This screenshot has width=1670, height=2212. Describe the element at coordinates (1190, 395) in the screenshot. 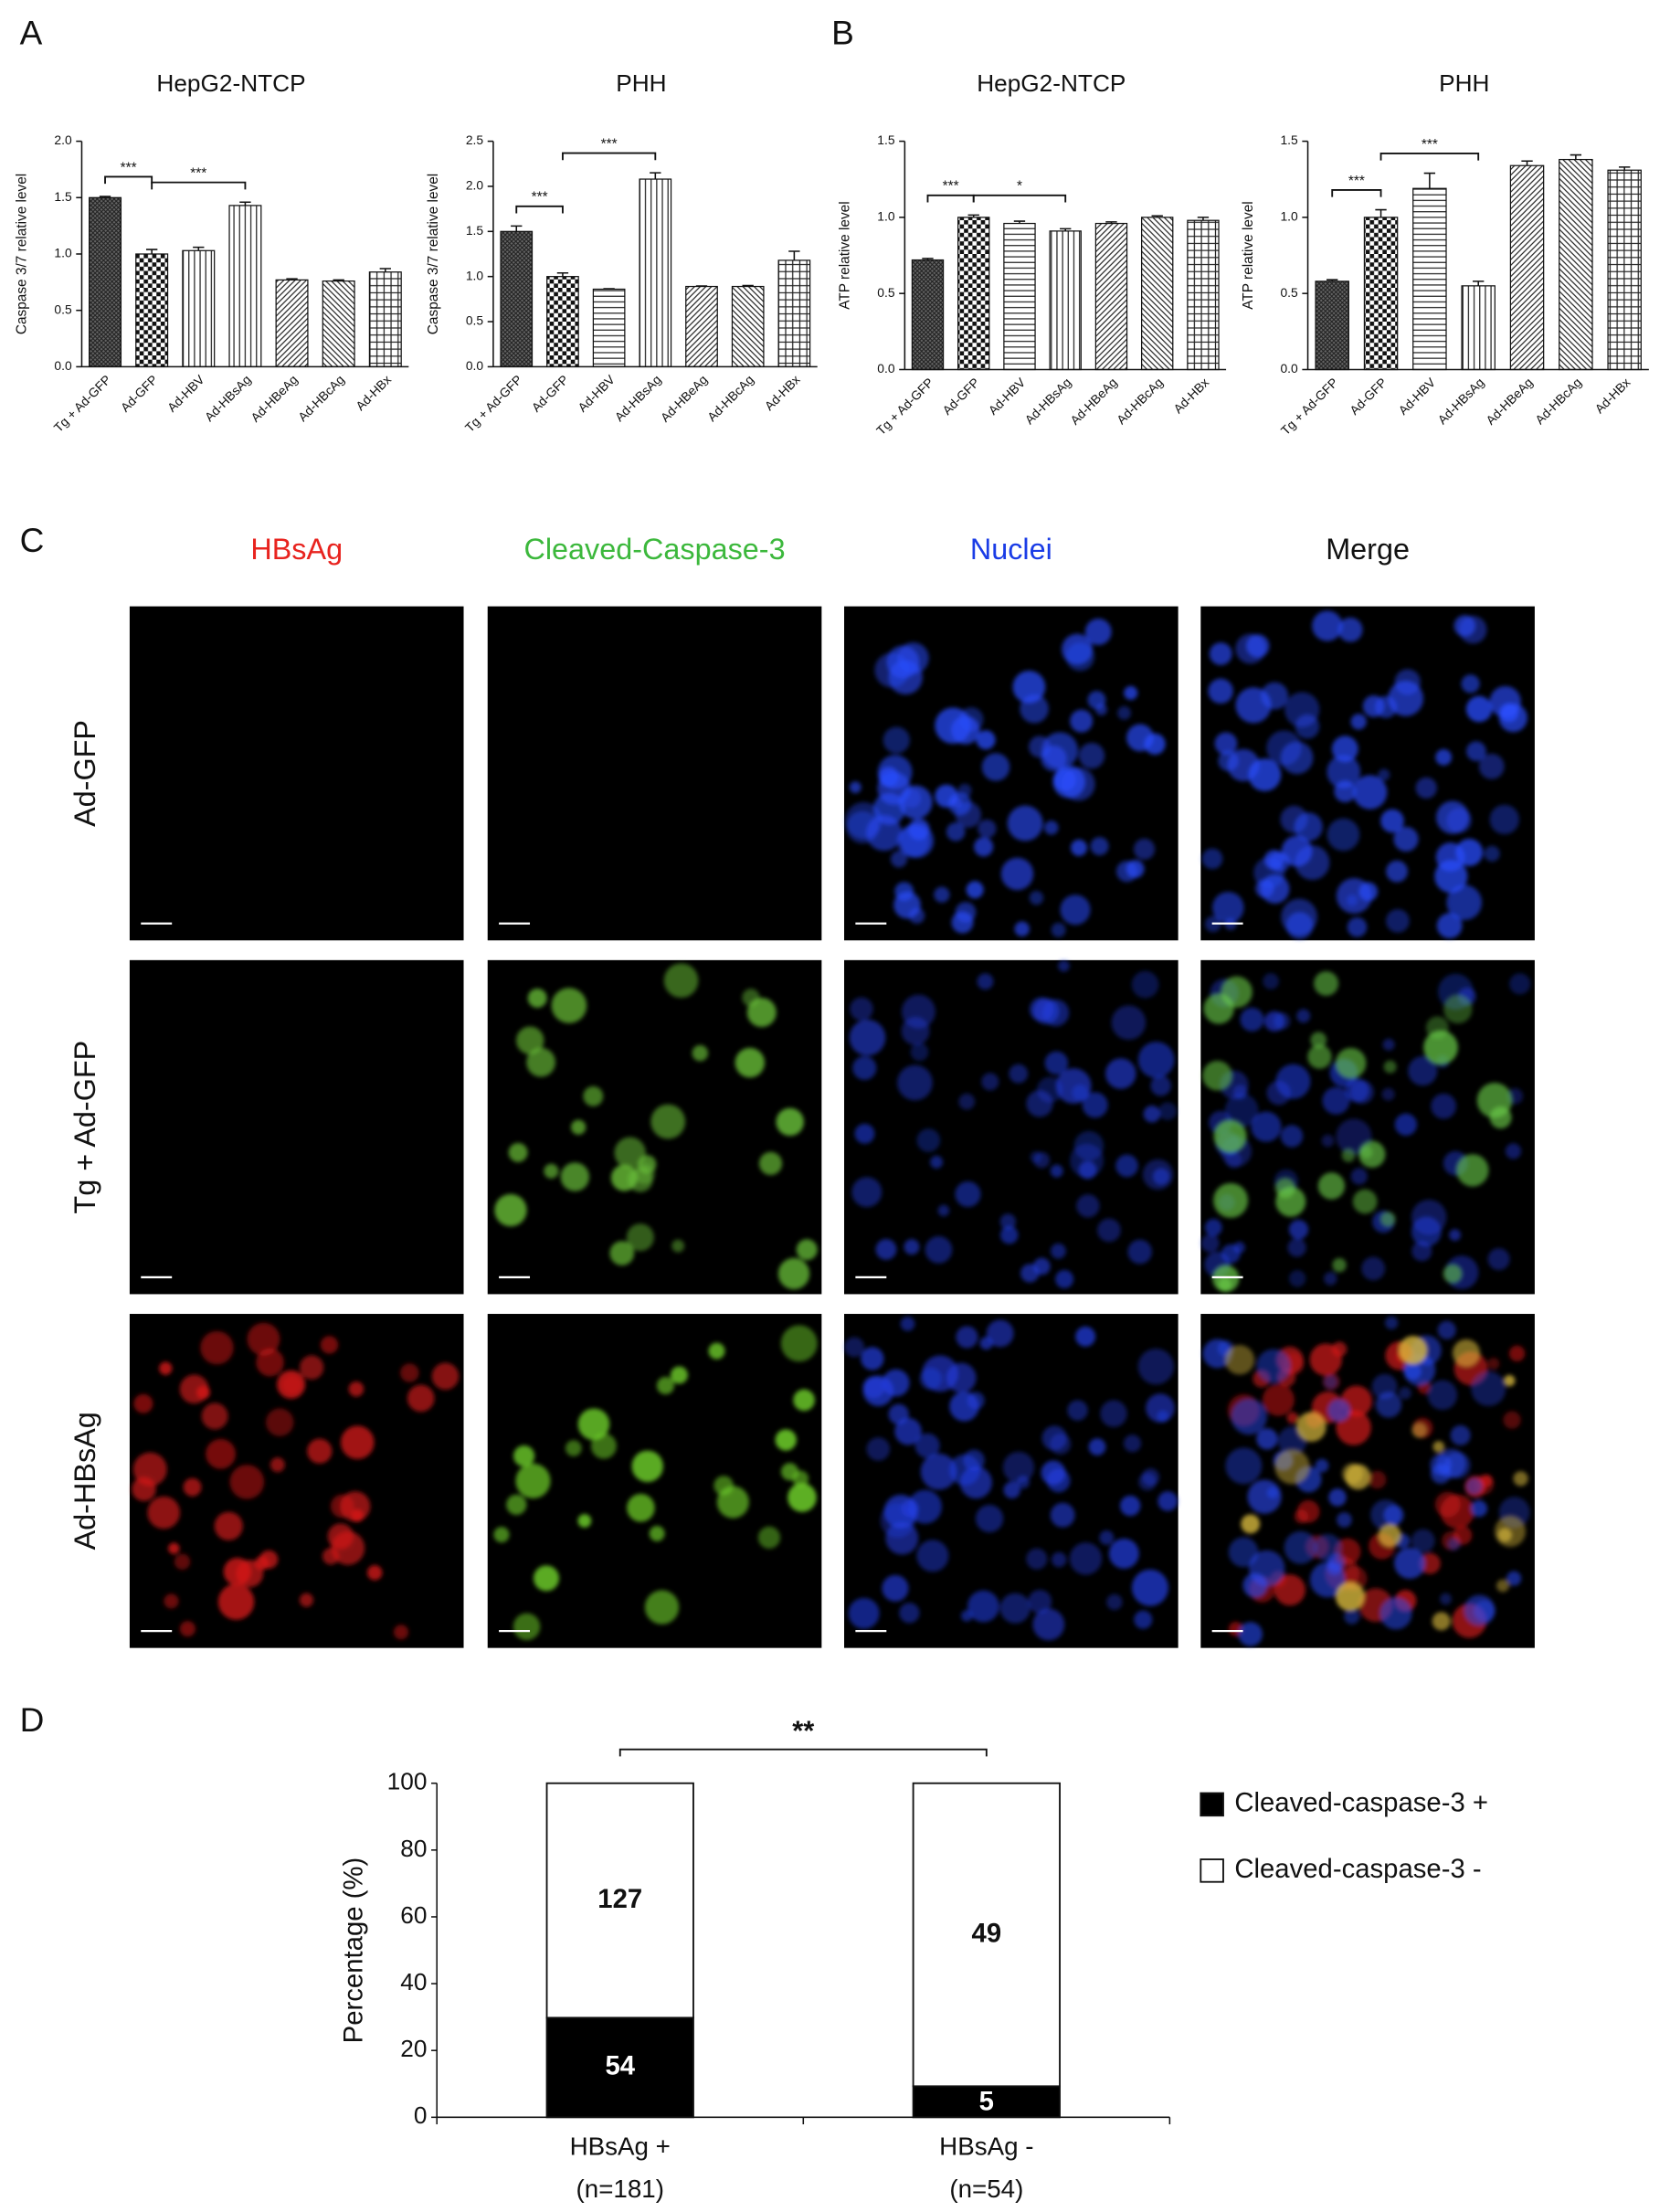

I see `x-tick-label: Ad-HBx` at that location.